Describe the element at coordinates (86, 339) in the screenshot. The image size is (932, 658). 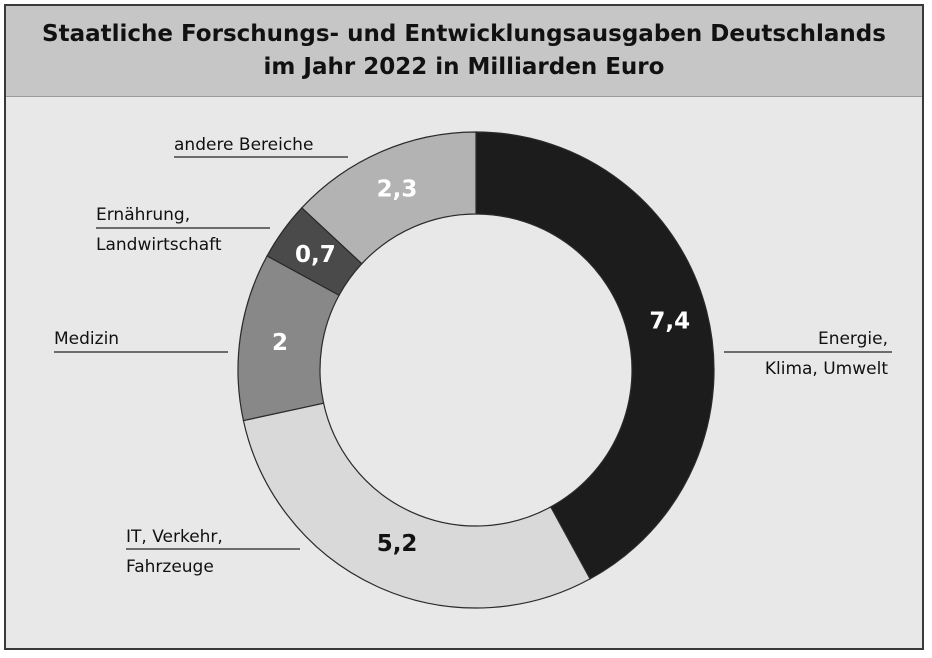
I see `category-label: Medizin` at that location.